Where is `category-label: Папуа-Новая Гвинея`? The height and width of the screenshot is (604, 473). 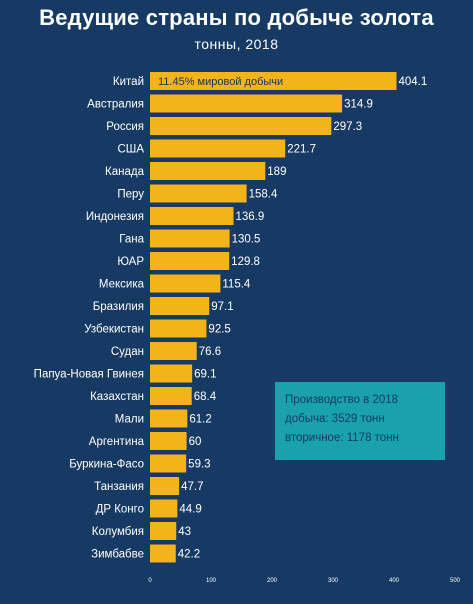
category-label: Папуа-Новая Гвинея is located at coordinates (89, 375).